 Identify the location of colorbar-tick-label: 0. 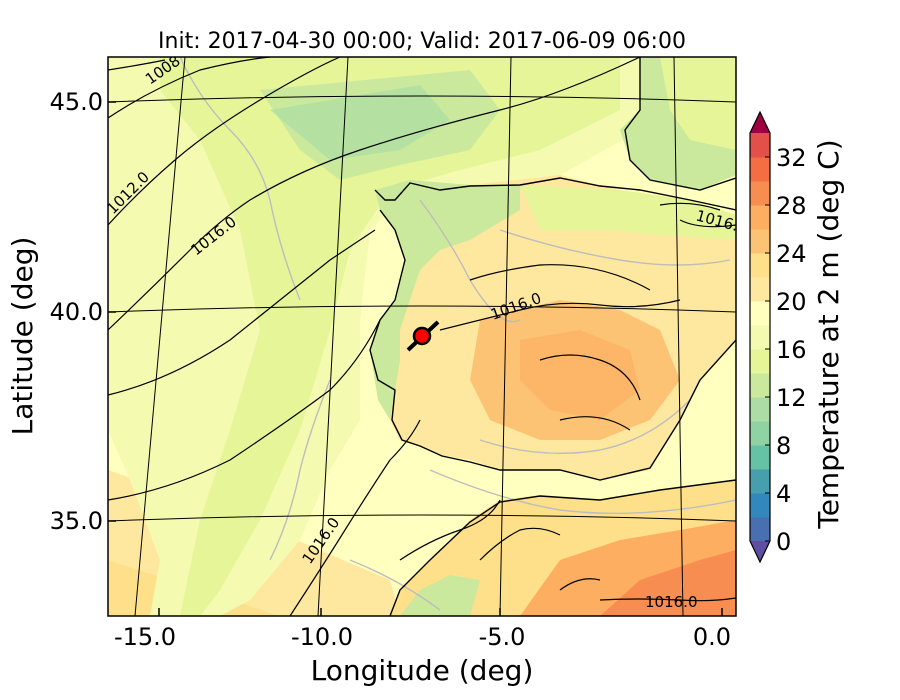
(783, 542).